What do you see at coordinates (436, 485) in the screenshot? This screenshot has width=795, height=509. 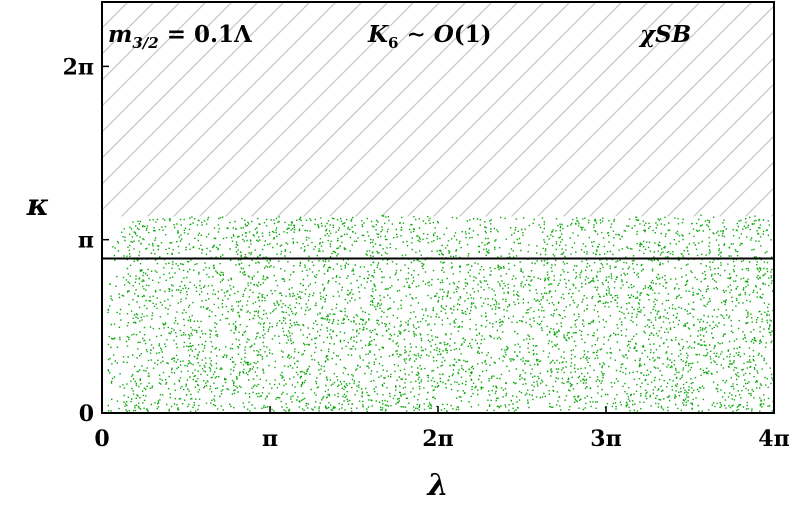 I see `x-axis-title: λ` at bounding box center [436, 485].